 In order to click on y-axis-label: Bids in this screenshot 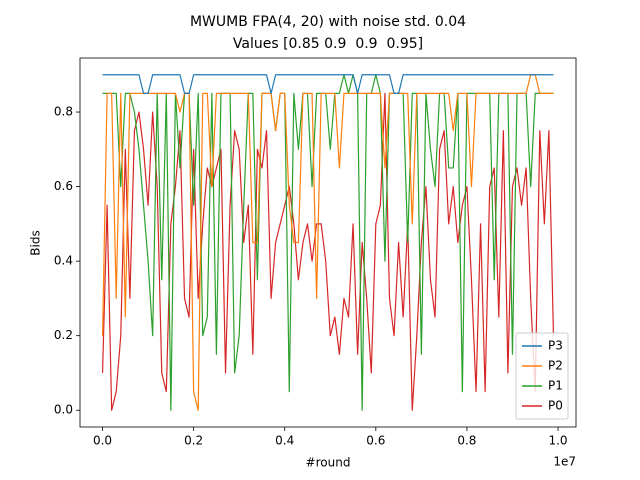, I will do `click(36, 242)`.